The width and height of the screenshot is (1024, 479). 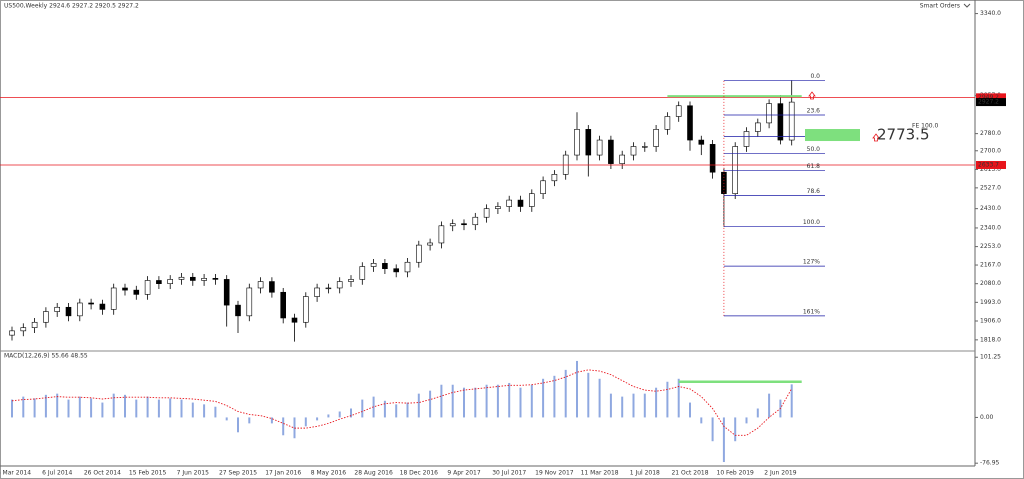 What do you see at coordinates (373, 473) in the screenshot?
I see `x-tick-label: 28 Aug 2016` at bounding box center [373, 473].